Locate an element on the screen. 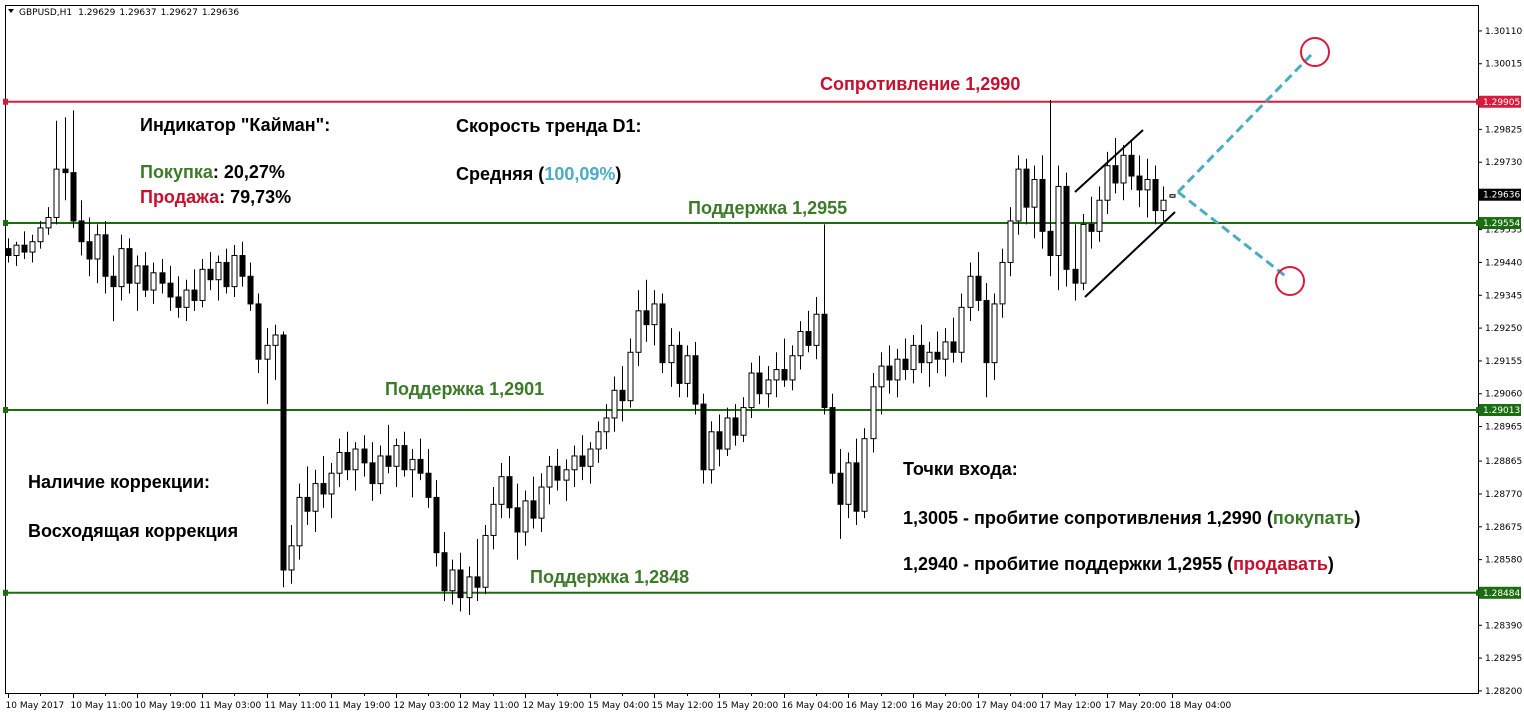 Image resolution: width=1524 pixels, height=719 pixels. annotation-part: Средняя ( is located at coordinates (500, 174).